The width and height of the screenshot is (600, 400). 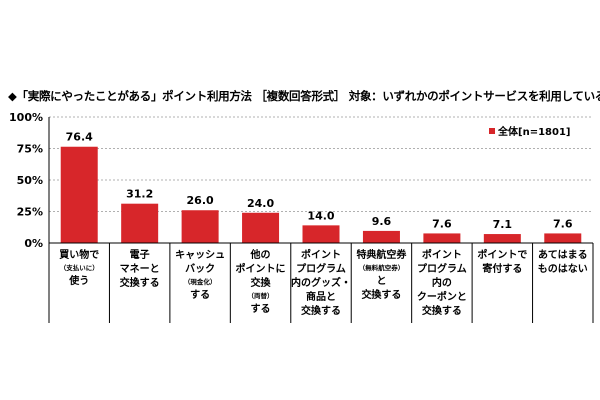 What do you see at coordinates (563, 261) in the screenshot?
I see `category-label: あてはまるものはない` at bounding box center [563, 261].